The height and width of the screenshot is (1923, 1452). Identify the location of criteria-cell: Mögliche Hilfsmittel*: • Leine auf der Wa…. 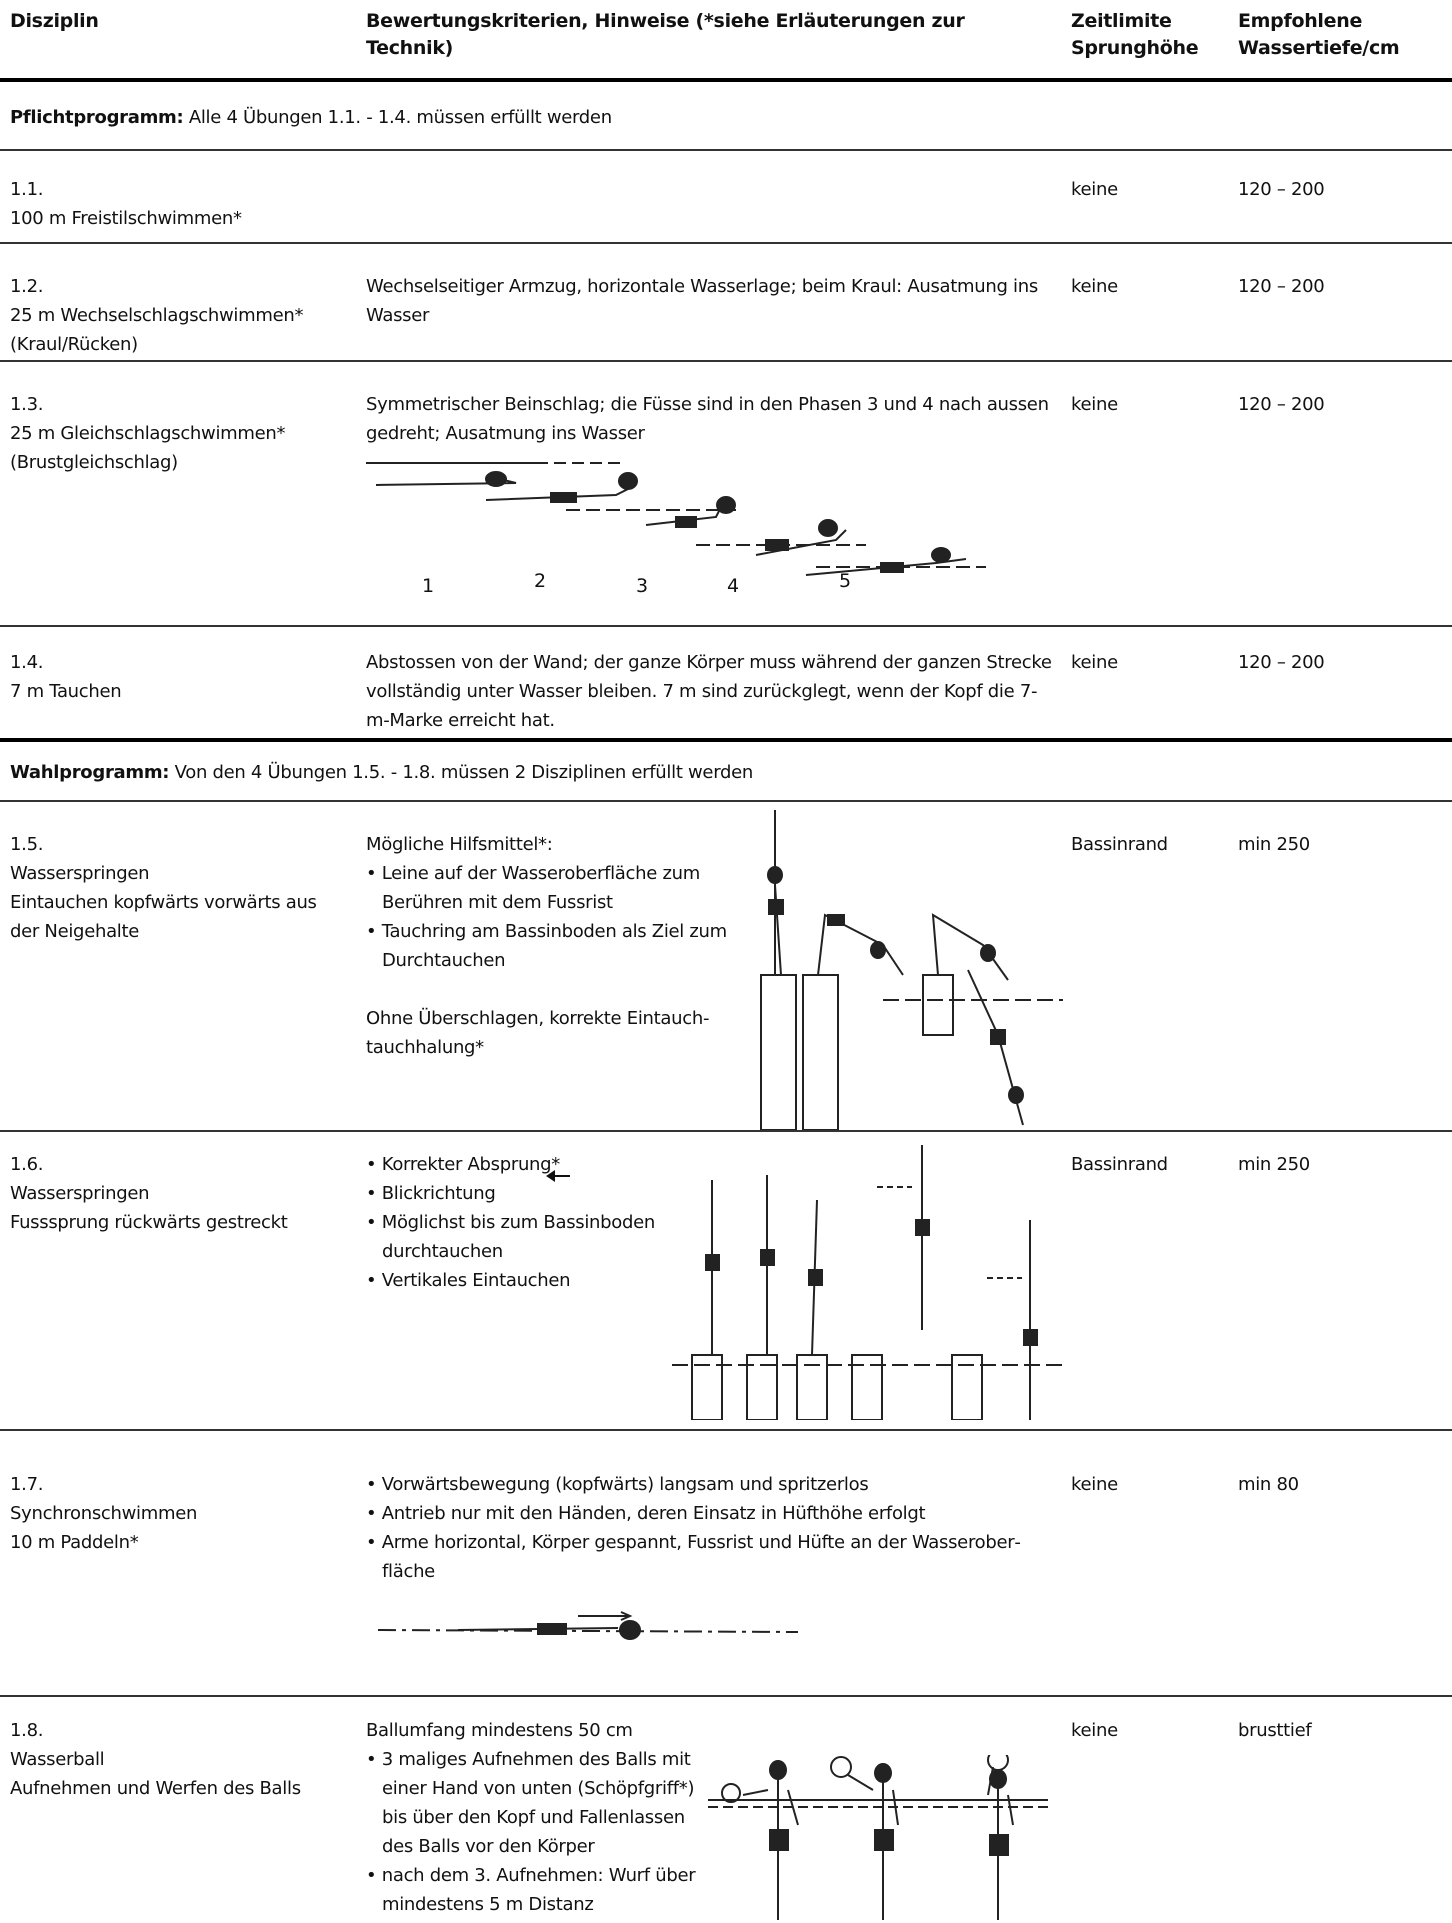
(553, 946).